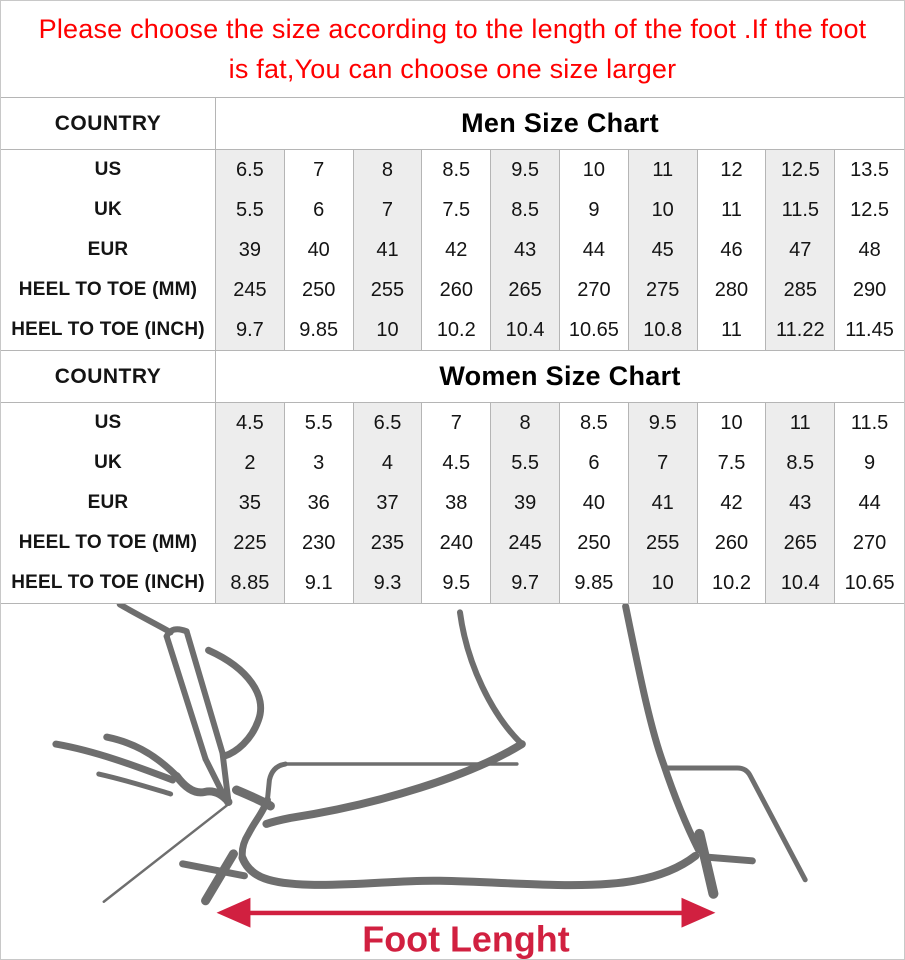 The height and width of the screenshot is (960, 905). What do you see at coordinates (525, 543) in the screenshot?
I see `size-cell: 245` at bounding box center [525, 543].